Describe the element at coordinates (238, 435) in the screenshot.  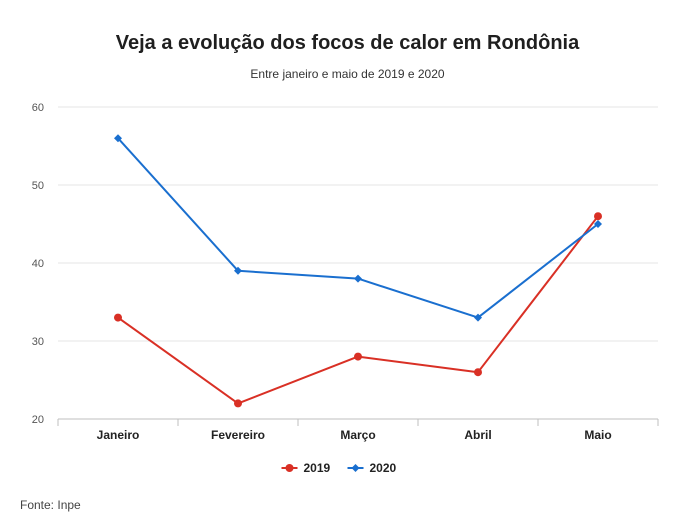
I see `x-tick-label: Fevereiro` at that location.